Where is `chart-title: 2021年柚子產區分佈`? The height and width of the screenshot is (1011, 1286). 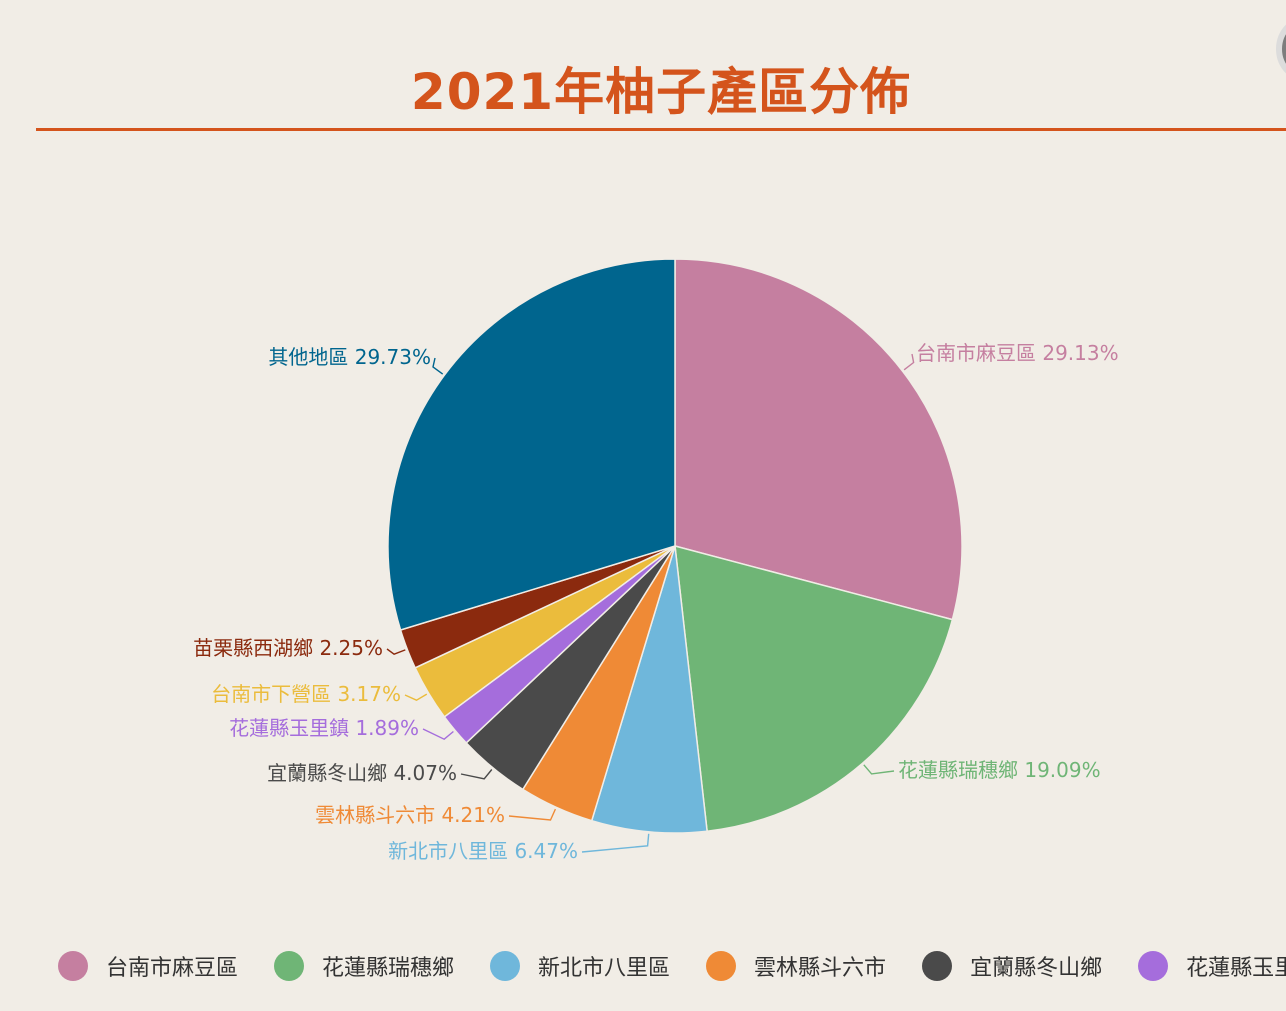 chart-title: 2021年柚子產區分佈 is located at coordinates (661, 92).